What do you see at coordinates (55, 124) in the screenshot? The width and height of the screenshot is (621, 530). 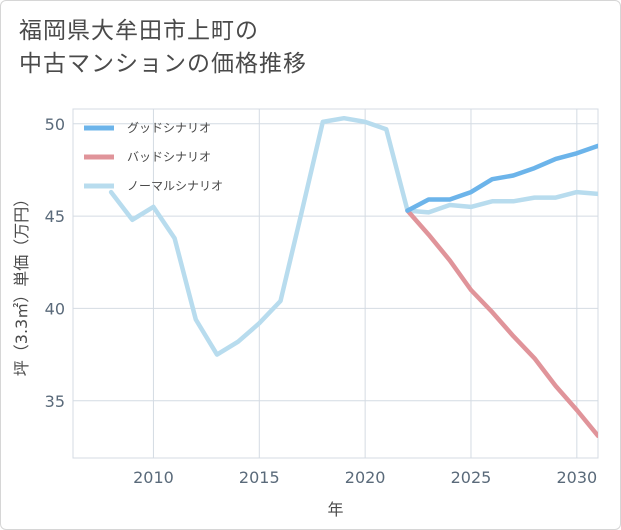 I see `y-tick-label: 50` at bounding box center [55, 124].